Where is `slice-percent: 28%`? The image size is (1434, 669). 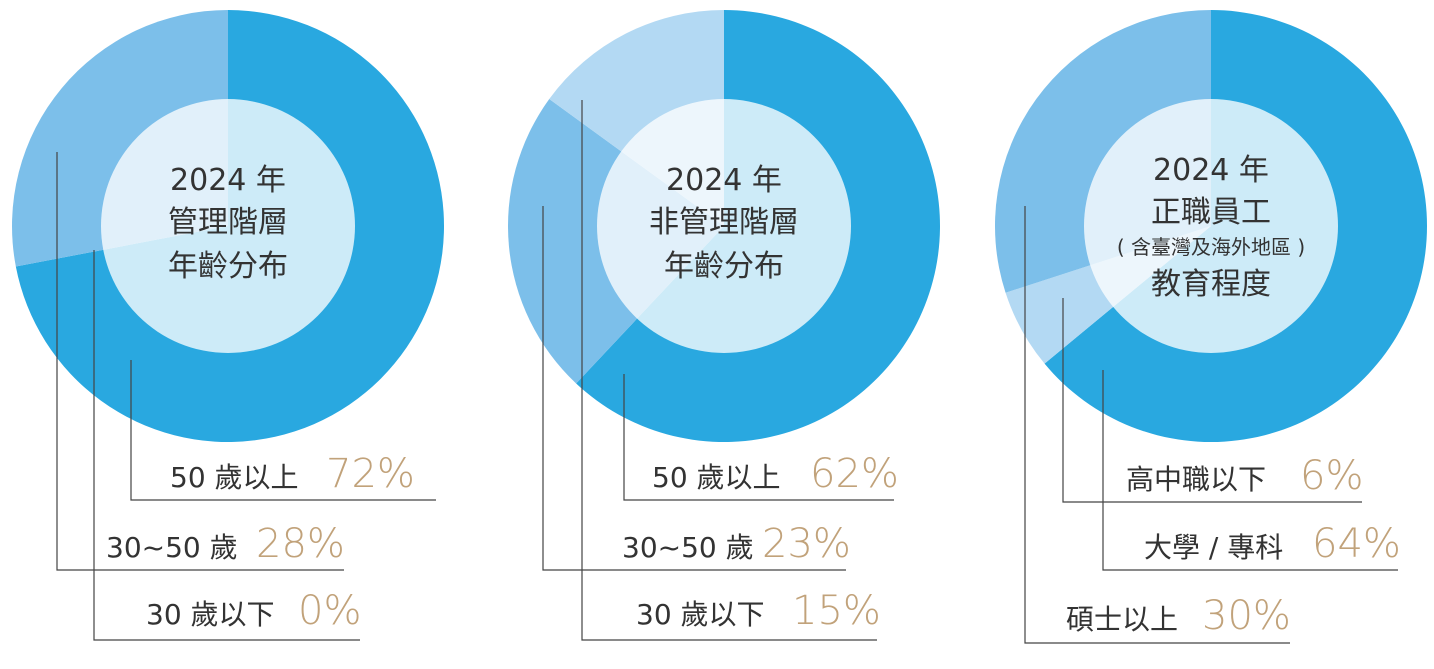 slice-percent: 28% is located at coordinates (300, 544).